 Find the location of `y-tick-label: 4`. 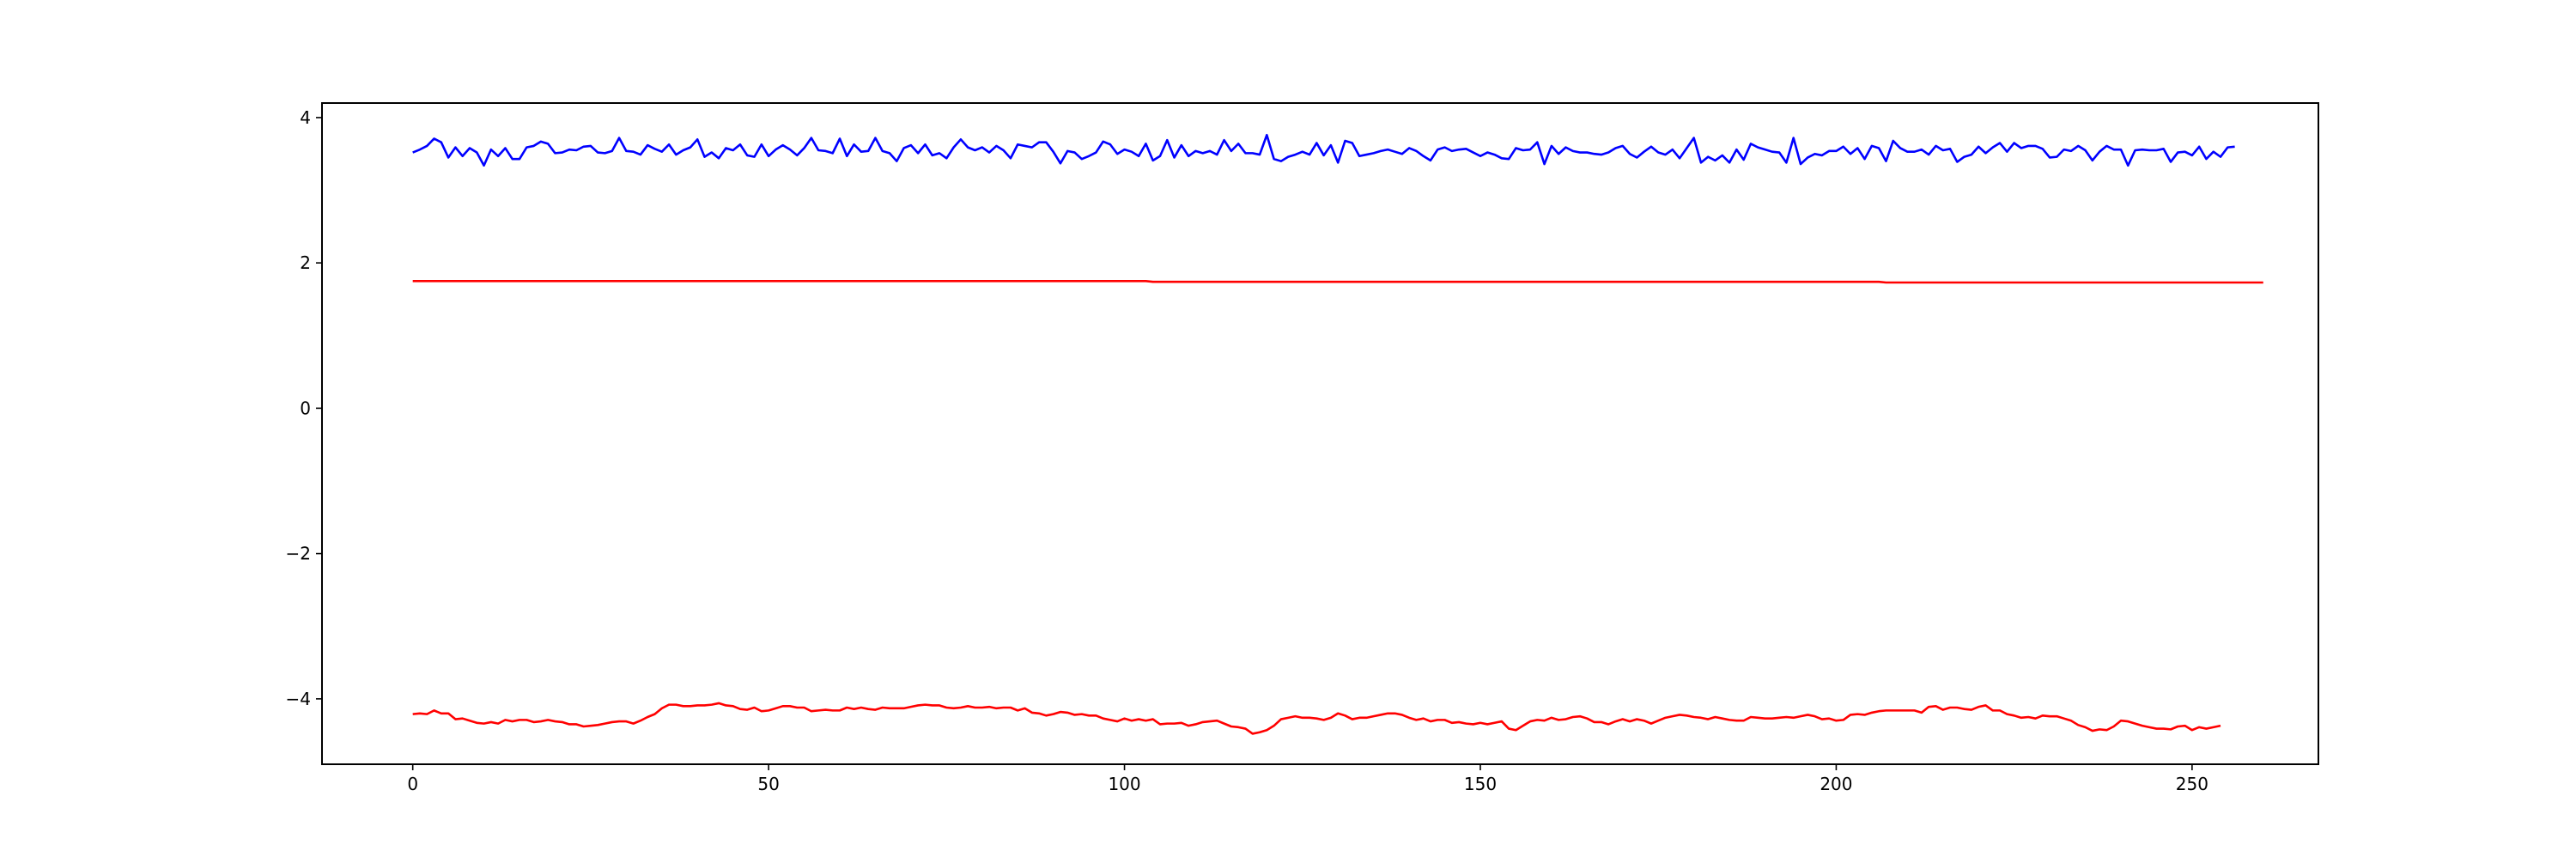

y-tick-label: 4 is located at coordinates (305, 118).